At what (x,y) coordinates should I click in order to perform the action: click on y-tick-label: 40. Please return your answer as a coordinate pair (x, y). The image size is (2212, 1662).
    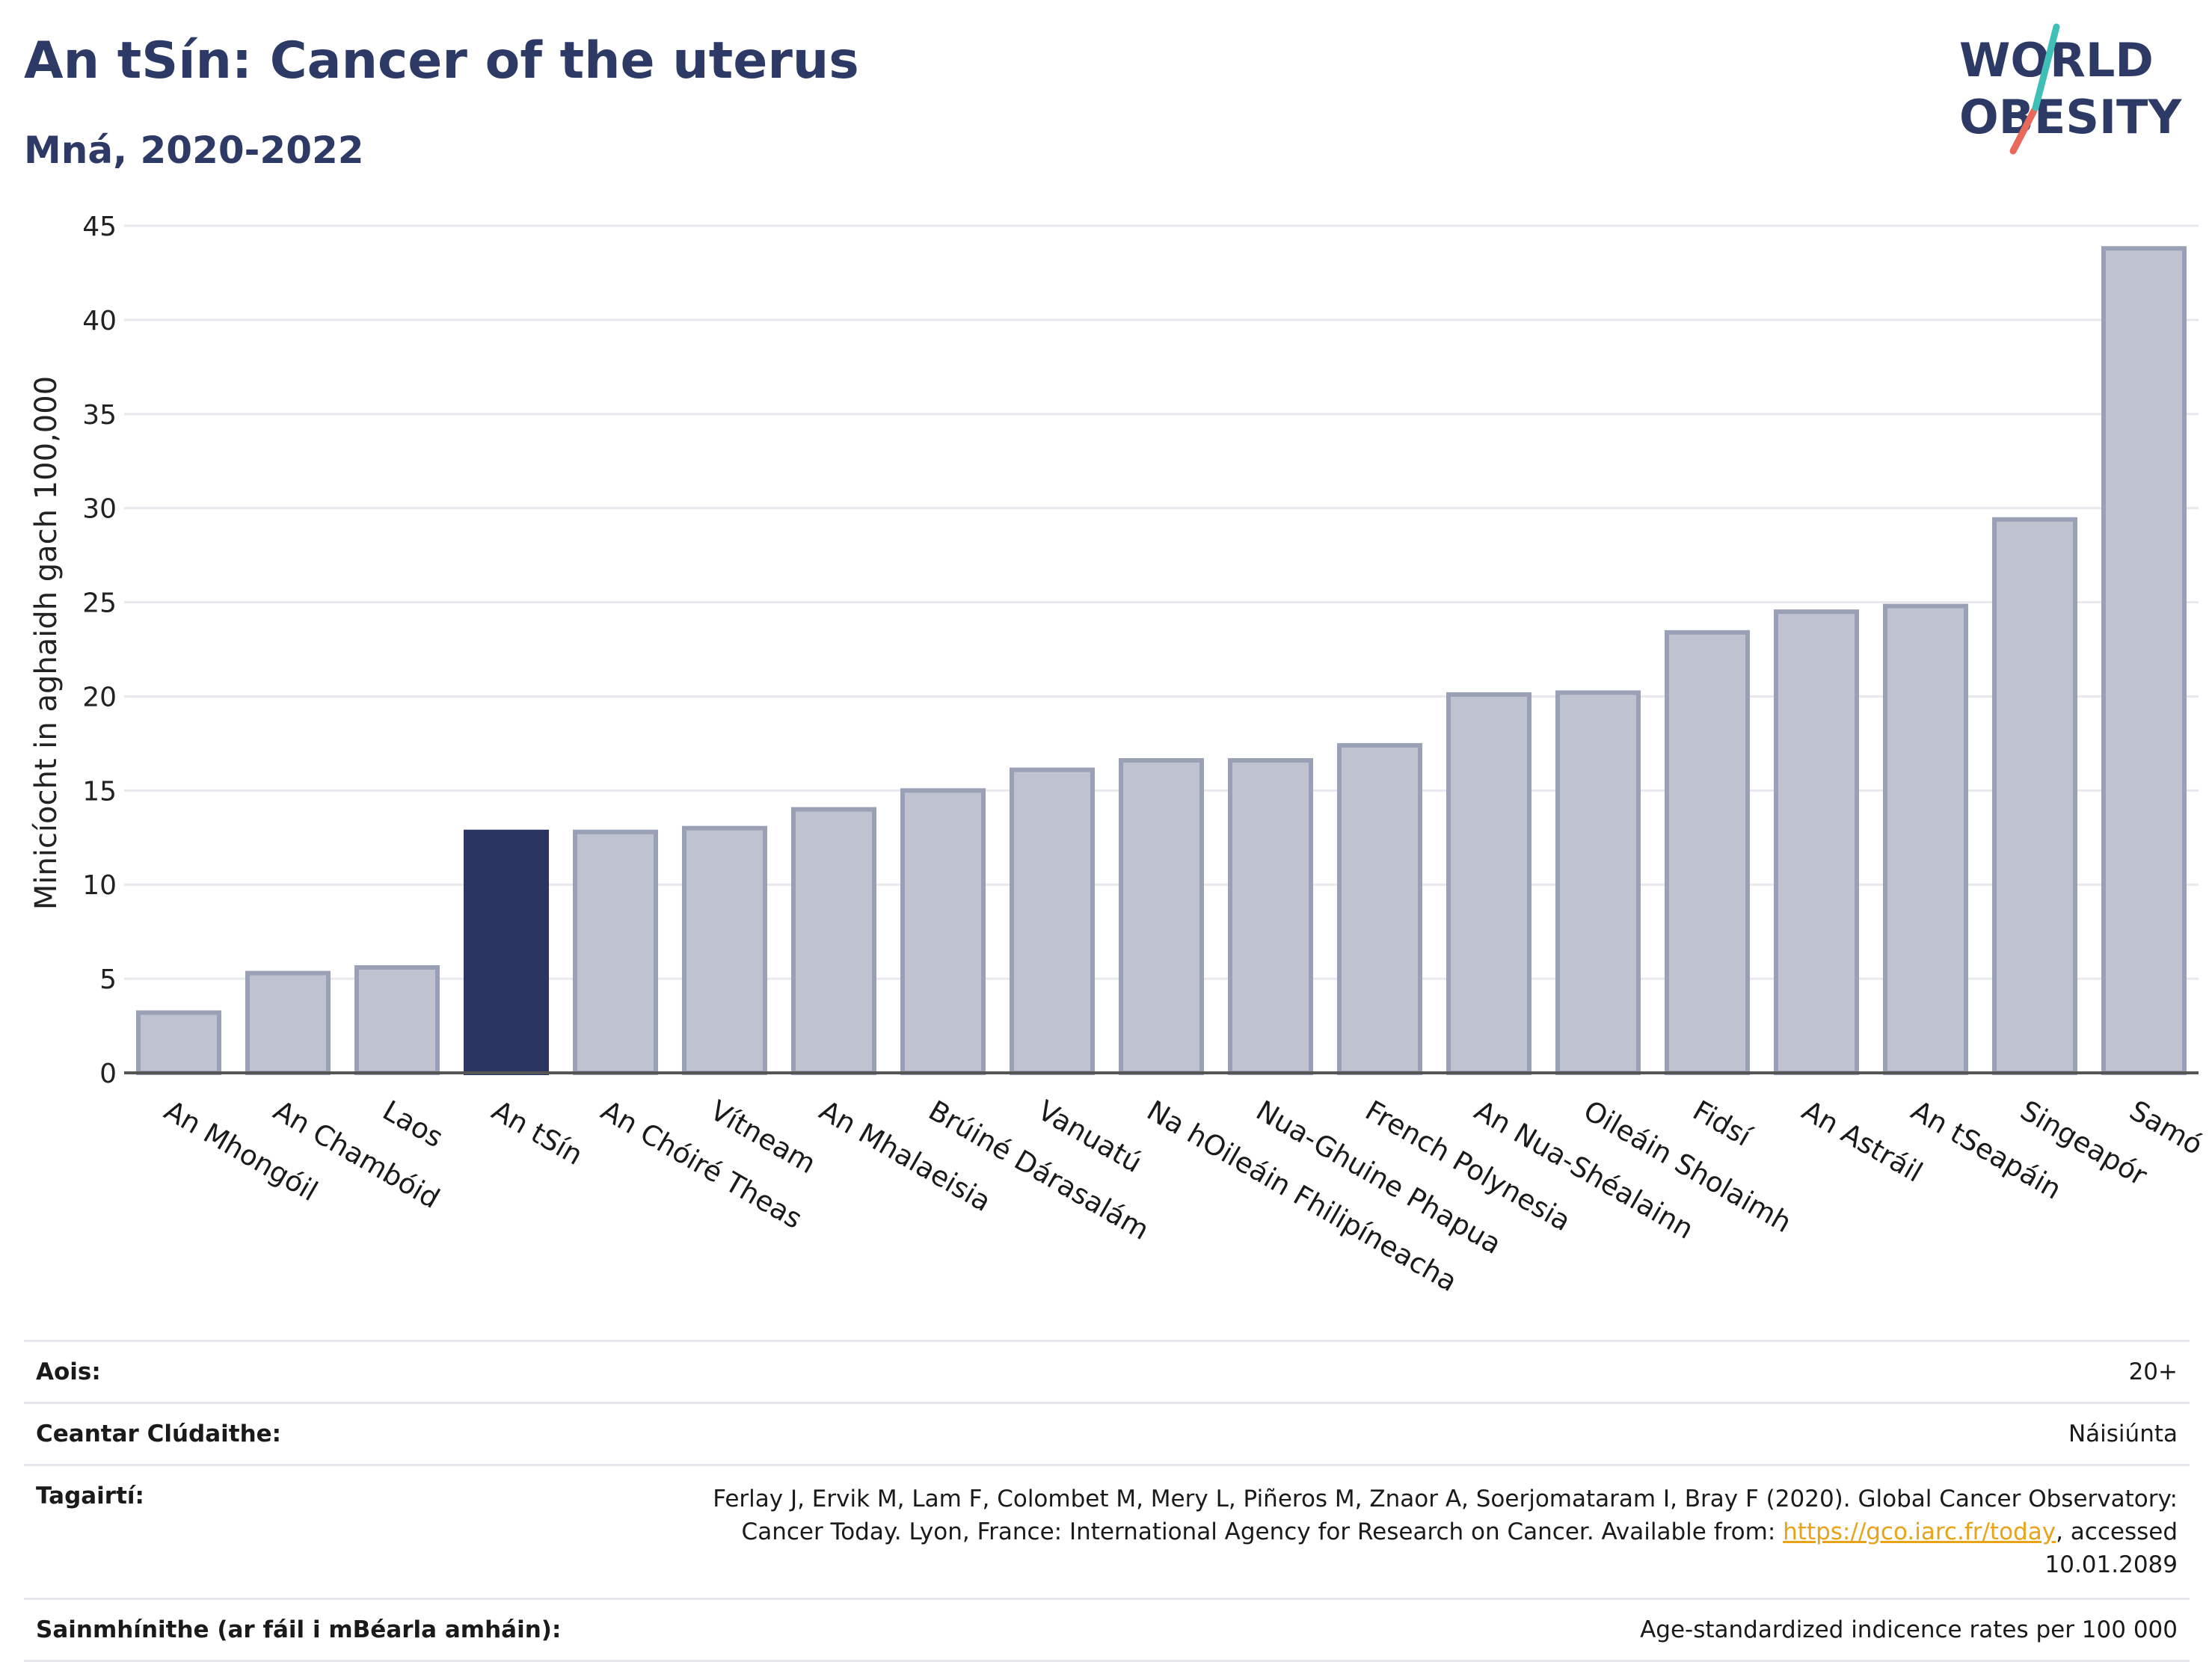
    Looking at the image, I should click on (99, 321).